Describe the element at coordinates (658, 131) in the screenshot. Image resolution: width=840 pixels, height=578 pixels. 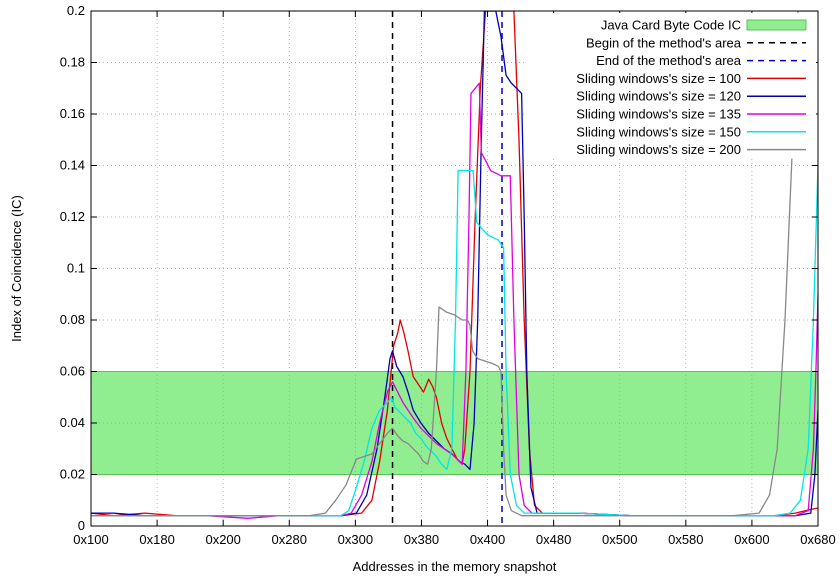
I see `legend-label: Sliding windows's size = 150` at that location.